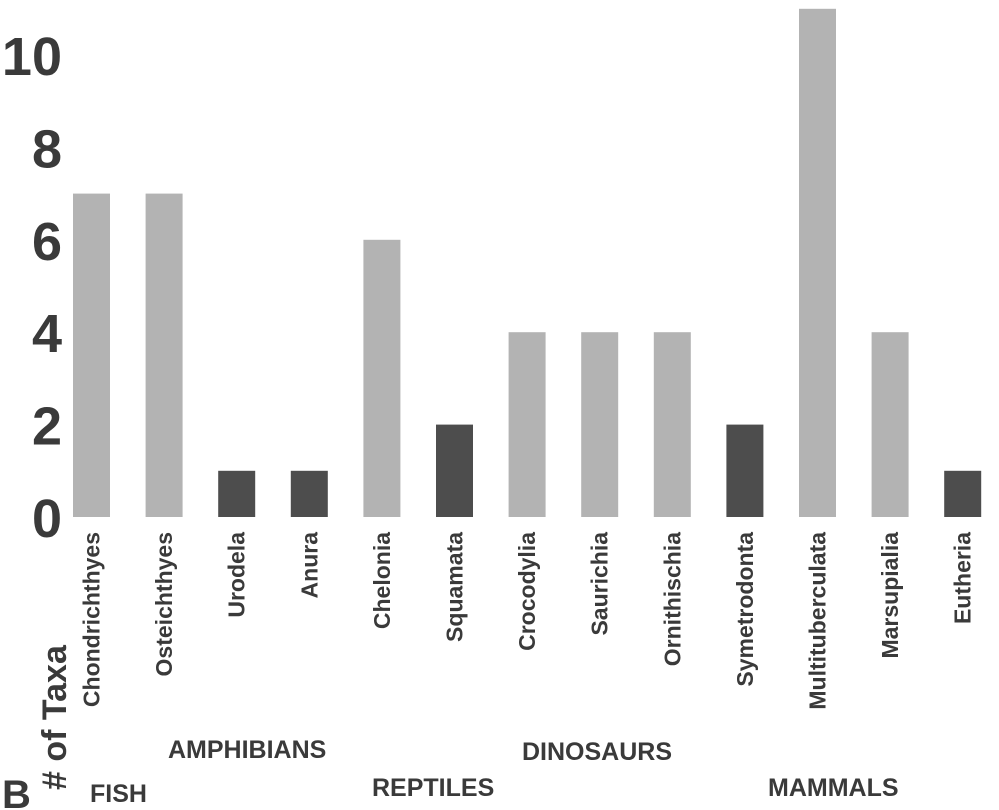 The height and width of the screenshot is (810, 999). What do you see at coordinates (745, 609) in the screenshot?
I see `category-label: Symetrodonta` at bounding box center [745, 609].